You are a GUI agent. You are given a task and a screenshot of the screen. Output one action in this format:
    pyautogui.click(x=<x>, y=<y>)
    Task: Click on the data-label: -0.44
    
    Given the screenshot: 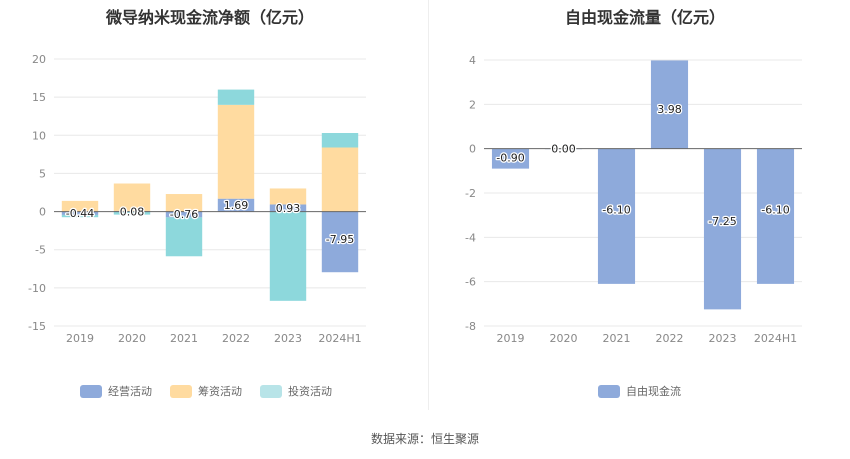 What is the action you would take?
    pyautogui.click(x=80, y=213)
    